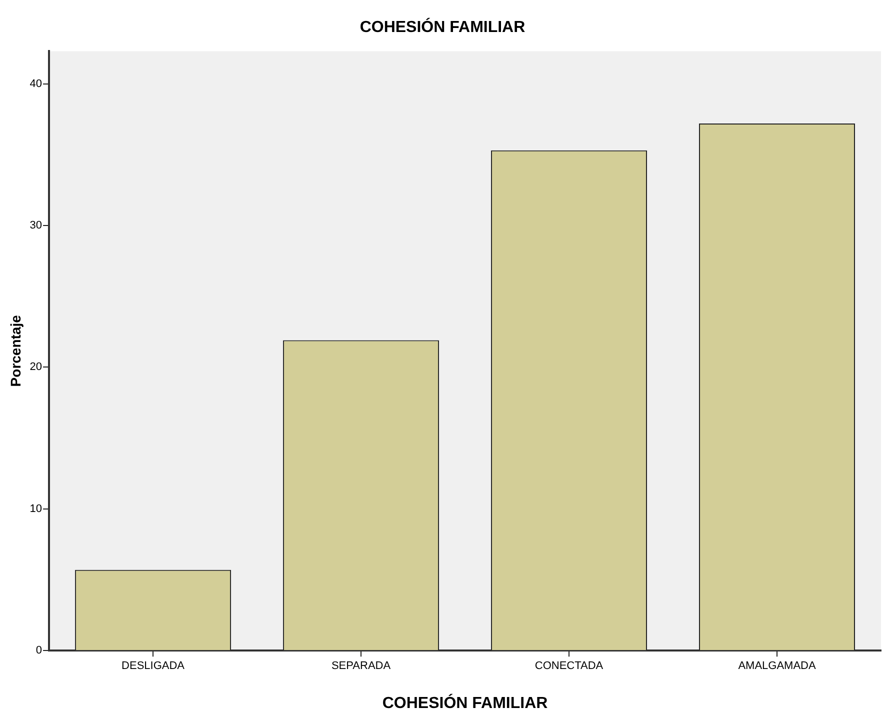  What do you see at coordinates (36, 226) in the screenshot?
I see `y-tick-label: 30` at bounding box center [36, 226].